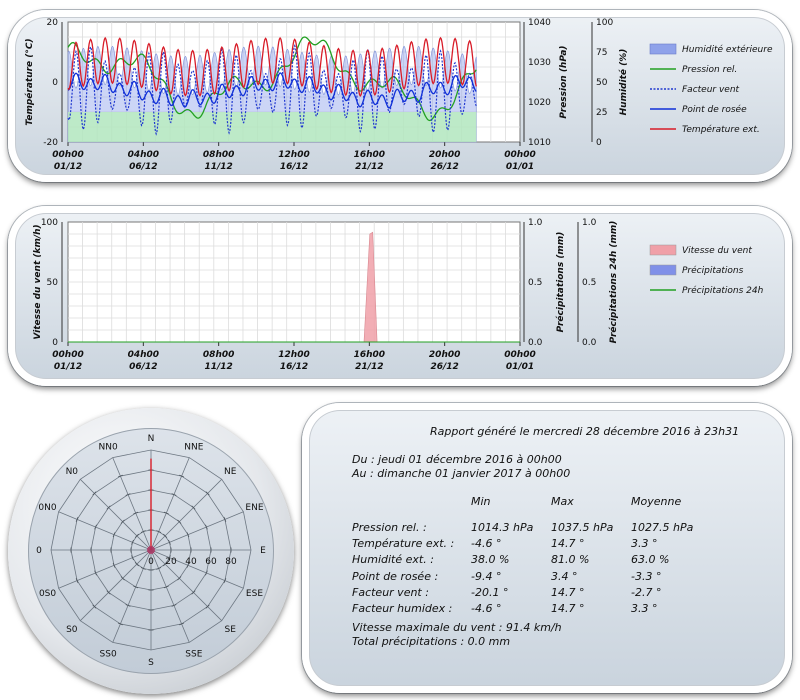 This screenshot has height=700, width=800. What do you see at coordinates (502, 527) in the screenshot?
I see `report-cell-min: 1014.3 hPa` at bounding box center [502, 527].